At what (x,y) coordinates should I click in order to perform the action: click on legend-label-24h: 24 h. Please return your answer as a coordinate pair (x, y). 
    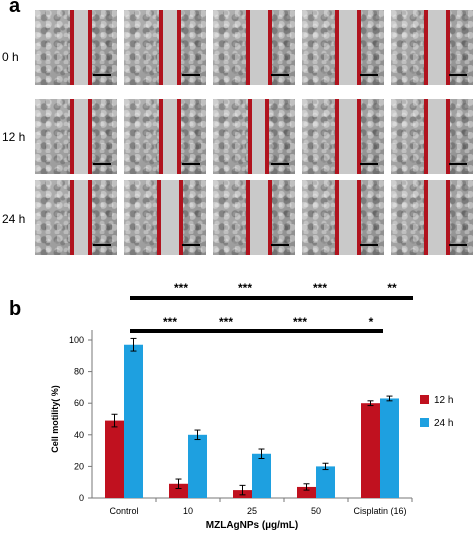
    Looking at the image, I should click on (443, 423).